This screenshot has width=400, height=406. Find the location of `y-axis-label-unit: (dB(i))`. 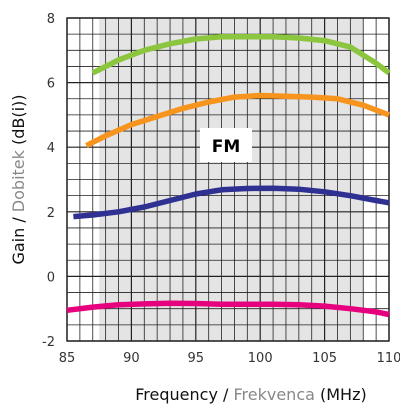

y-axis-label-unit: (dB(i)) is located at coordinates (18, 122).